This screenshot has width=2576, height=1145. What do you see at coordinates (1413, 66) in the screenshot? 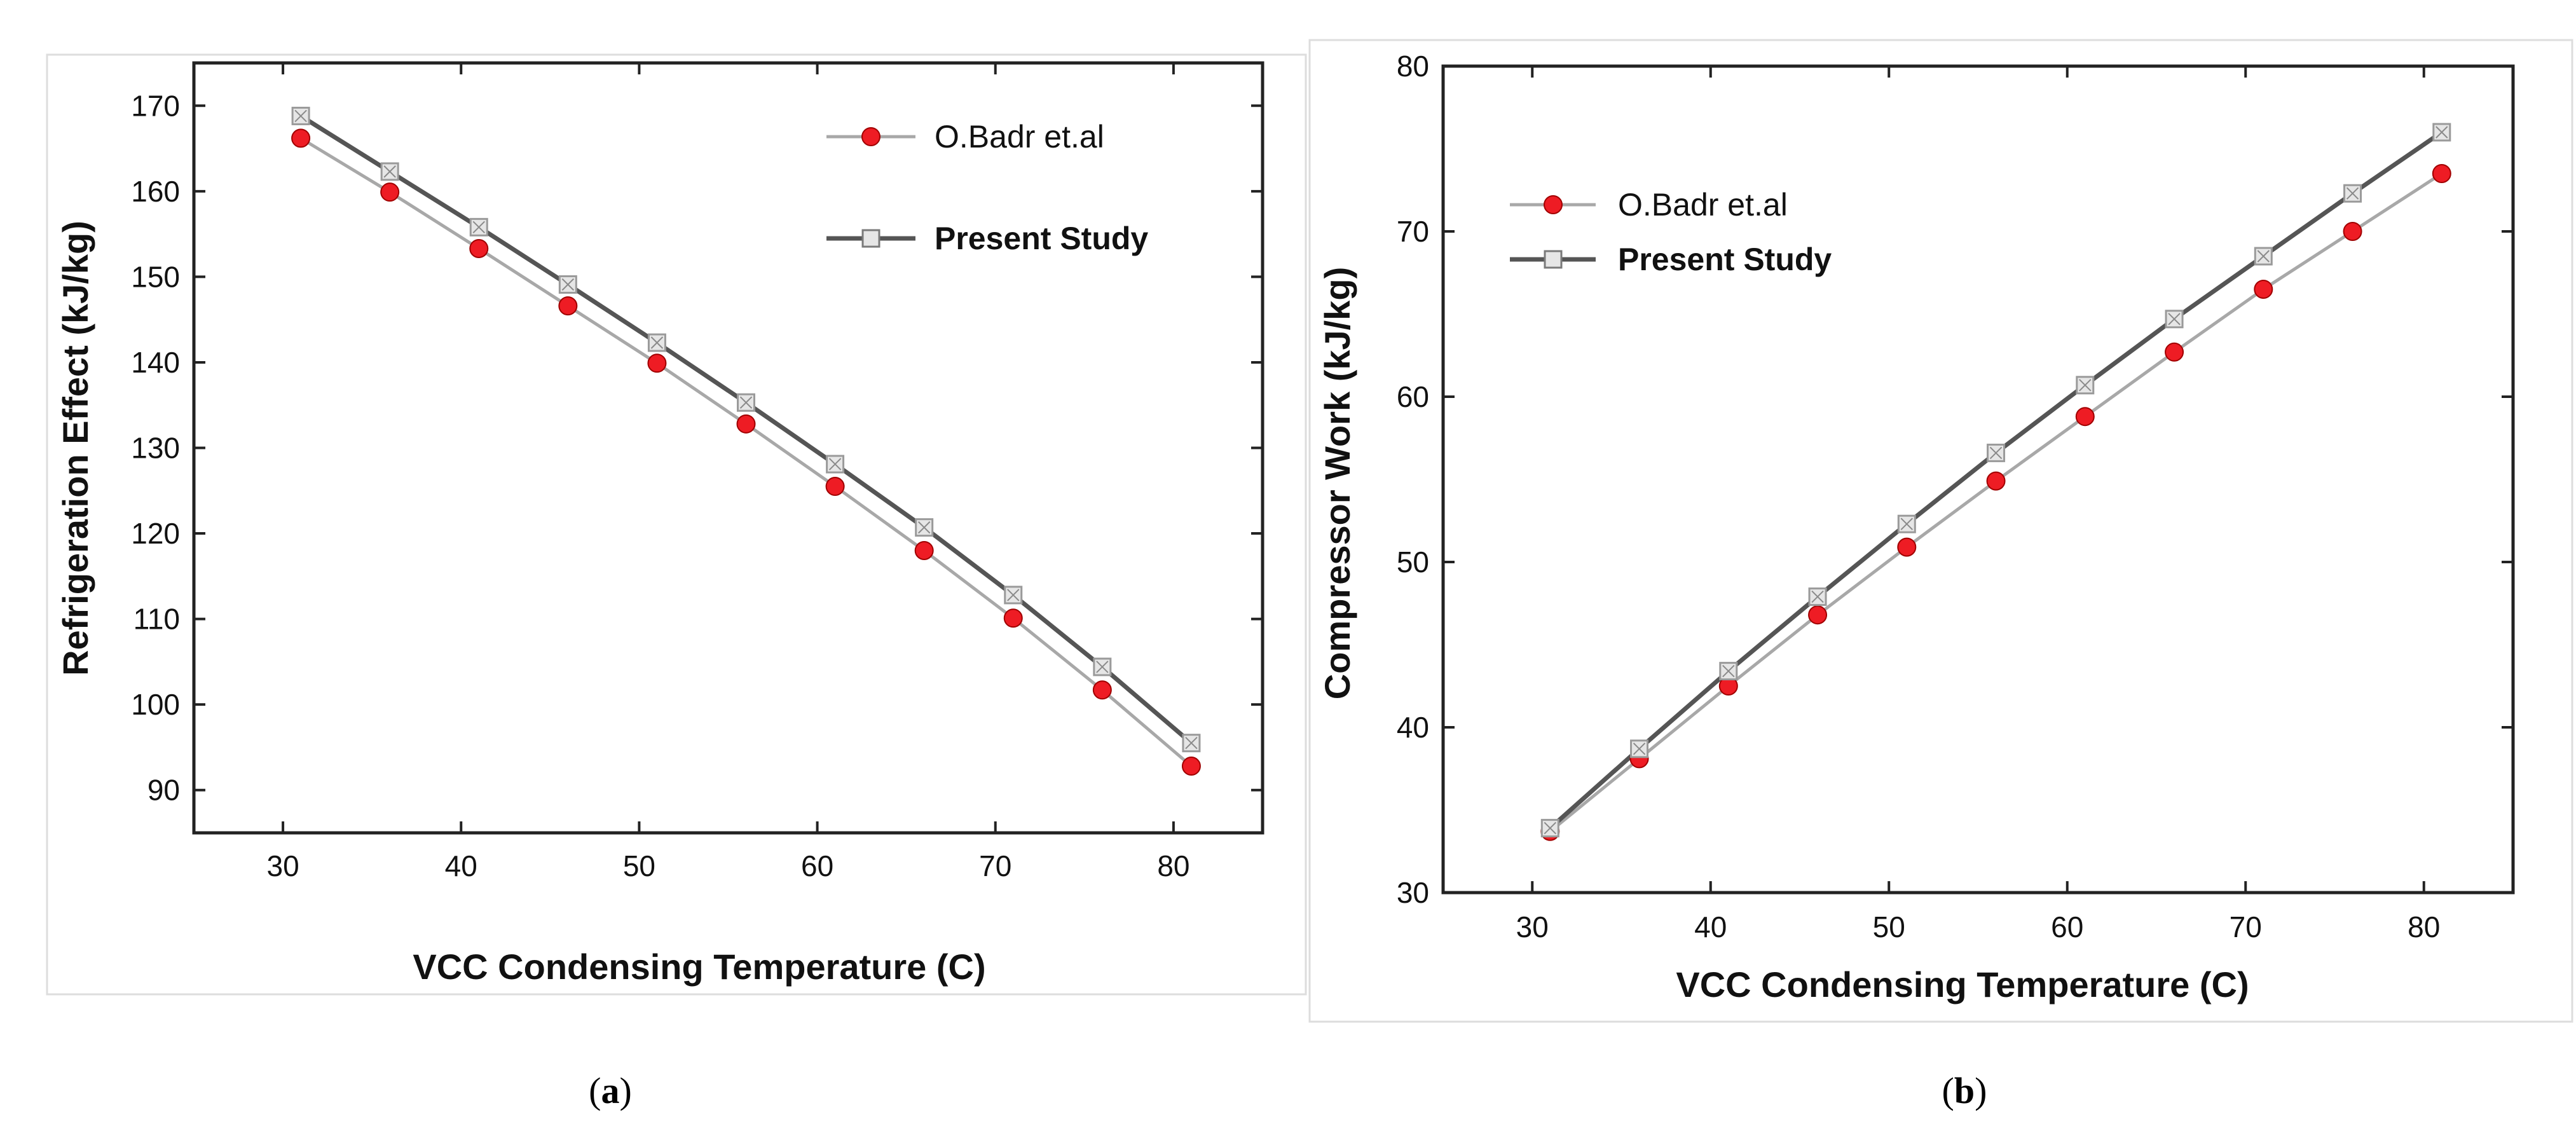
I see `y-tick-label: 80` at bounding box center [1413, 66].